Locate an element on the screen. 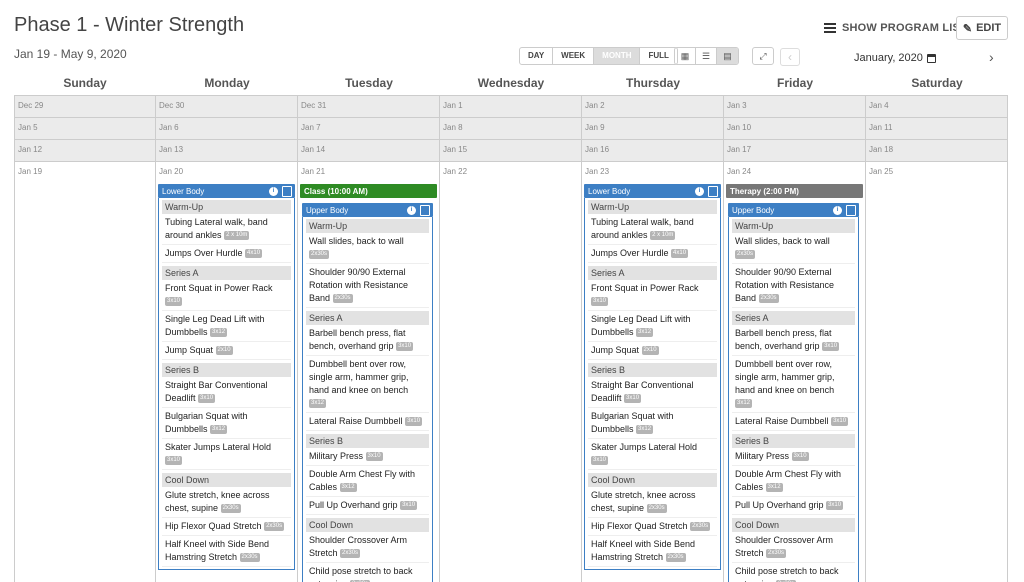  day-cell: Jan 10 is located at coordinates (795, 128).